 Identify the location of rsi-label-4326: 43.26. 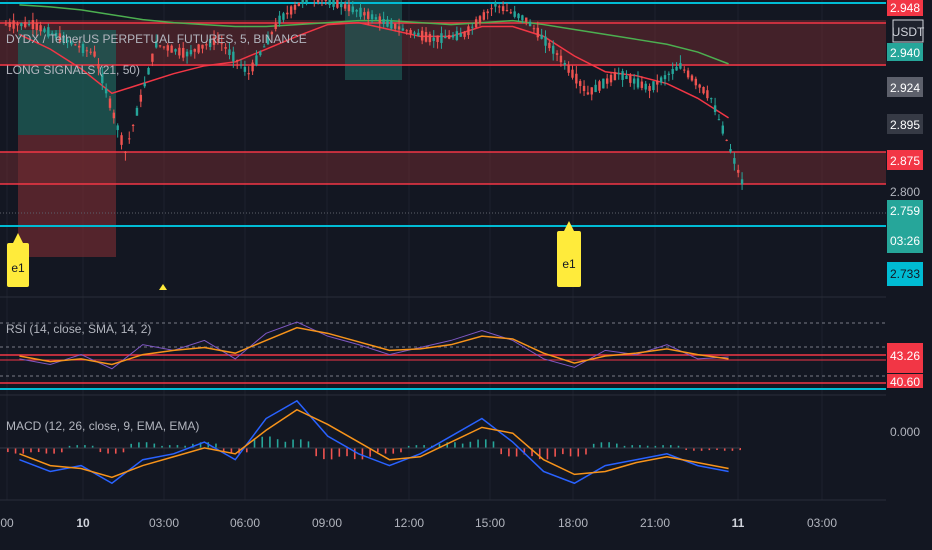
(905, 356).